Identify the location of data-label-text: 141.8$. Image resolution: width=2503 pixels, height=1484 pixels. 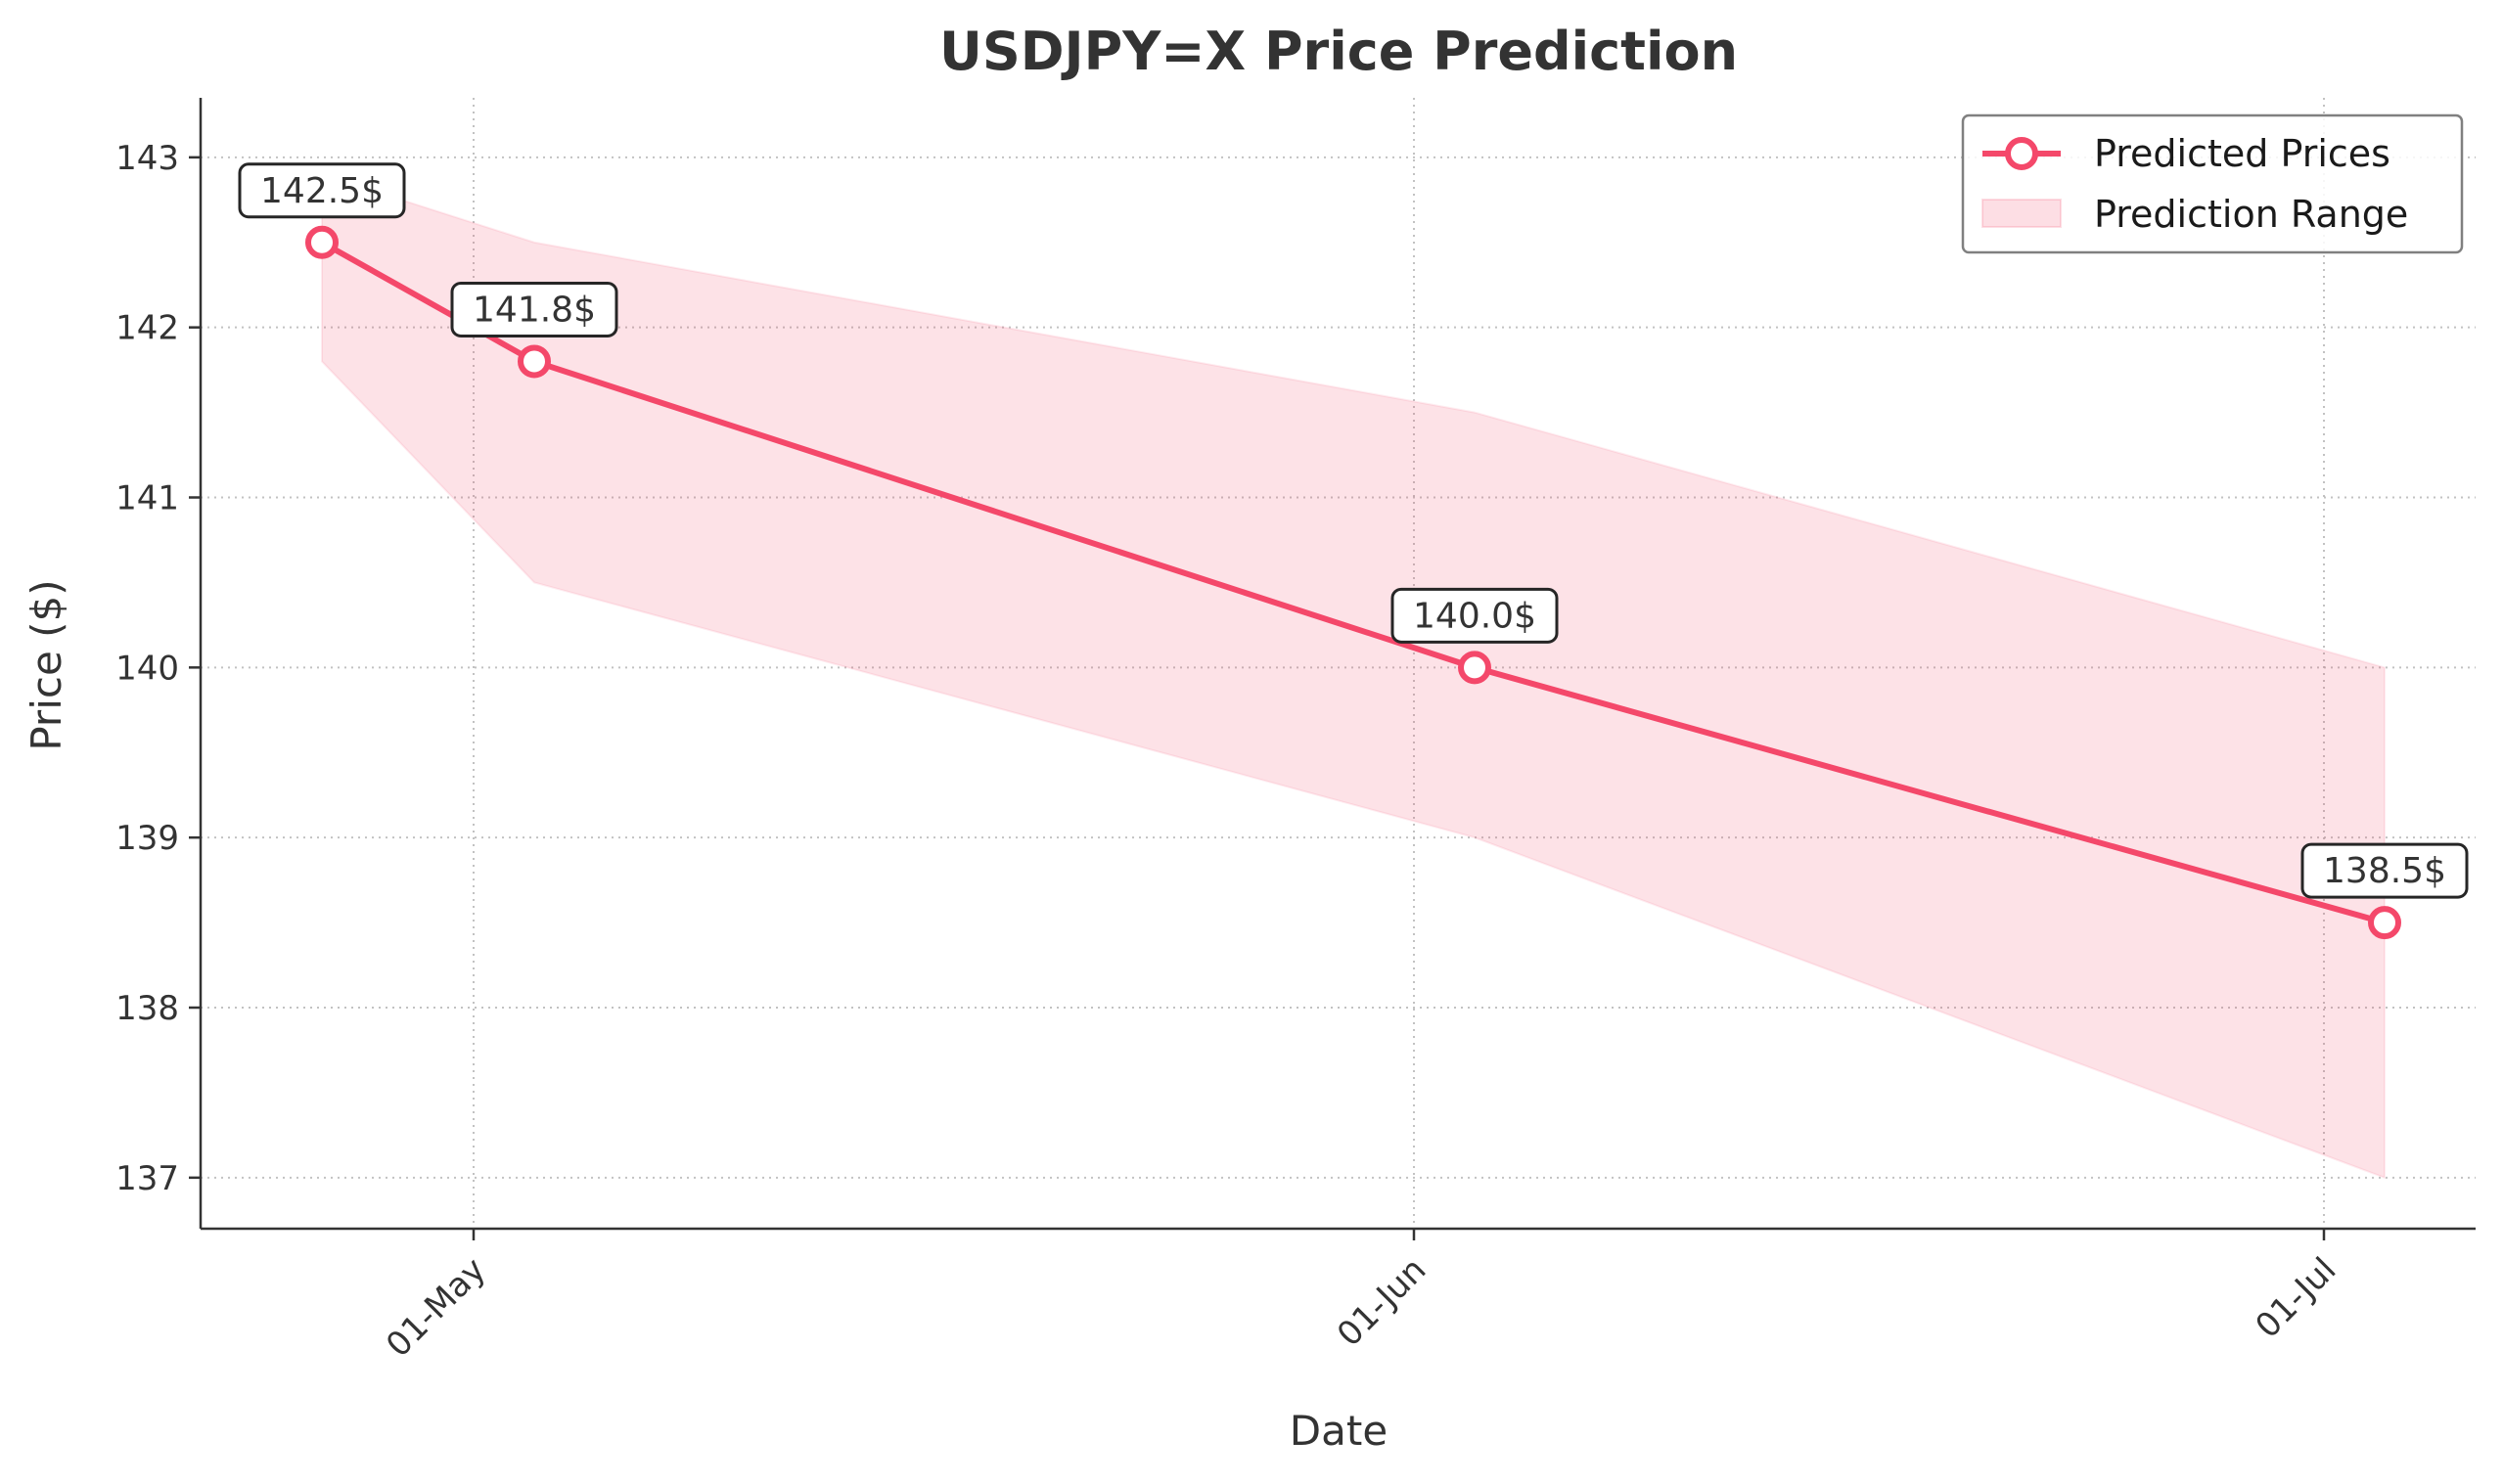
(534, 310).